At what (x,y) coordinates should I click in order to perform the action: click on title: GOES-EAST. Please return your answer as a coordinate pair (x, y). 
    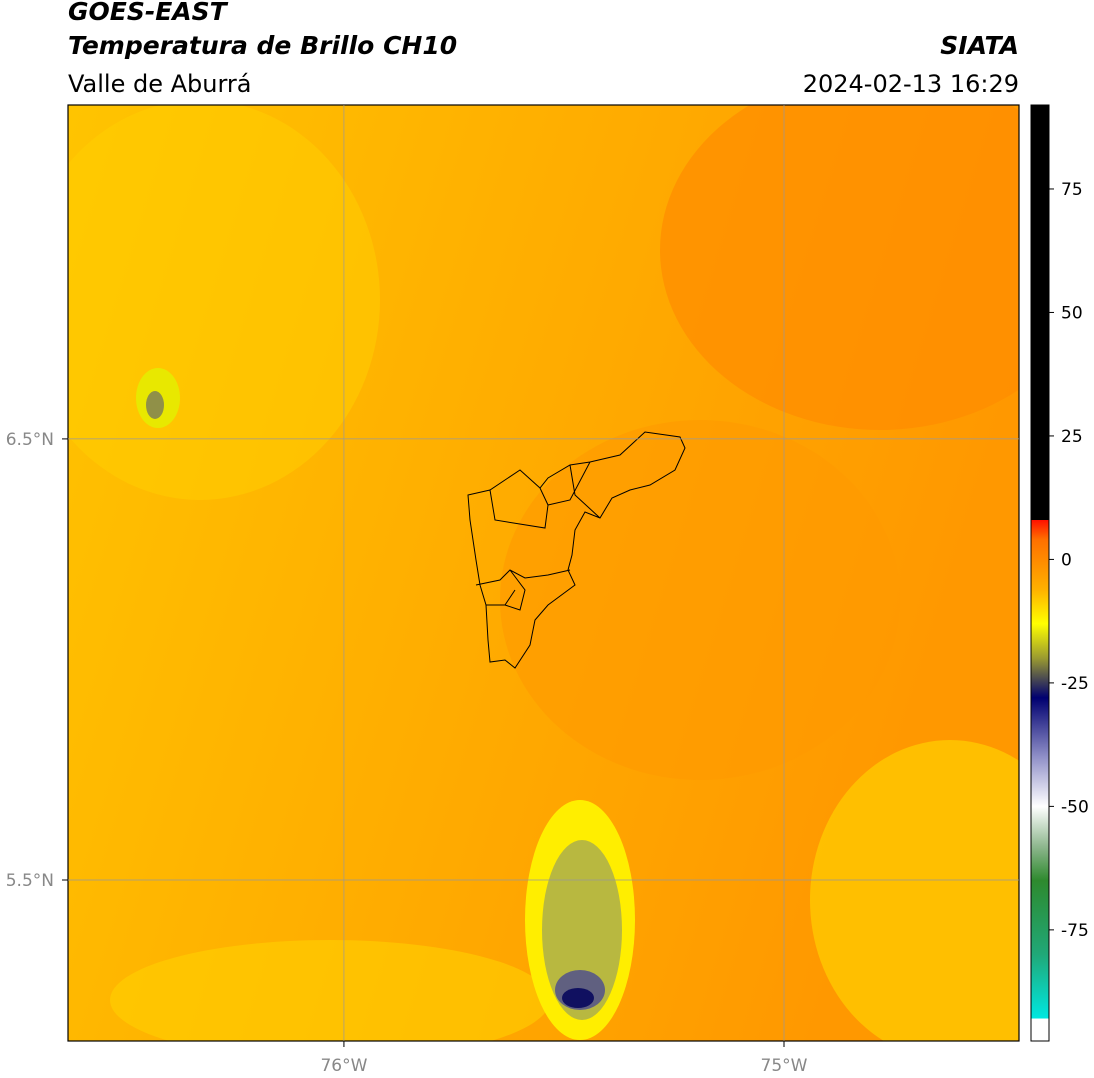
    Looking at the image, I should click on (148, 13).